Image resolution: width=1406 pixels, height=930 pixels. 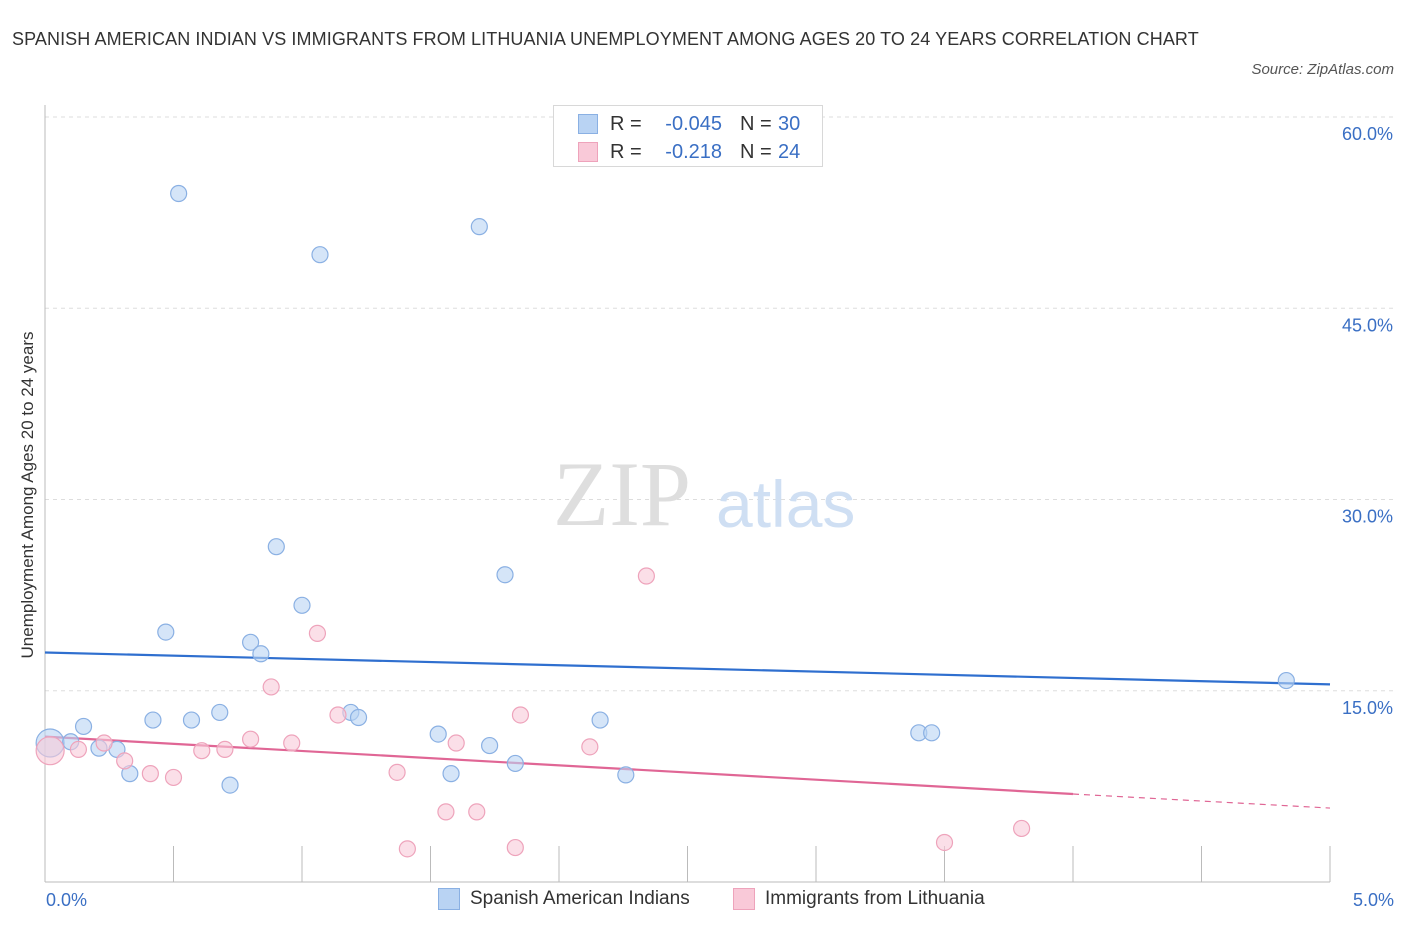 I want to click on n-value: 30, so click(x=789, y=123).